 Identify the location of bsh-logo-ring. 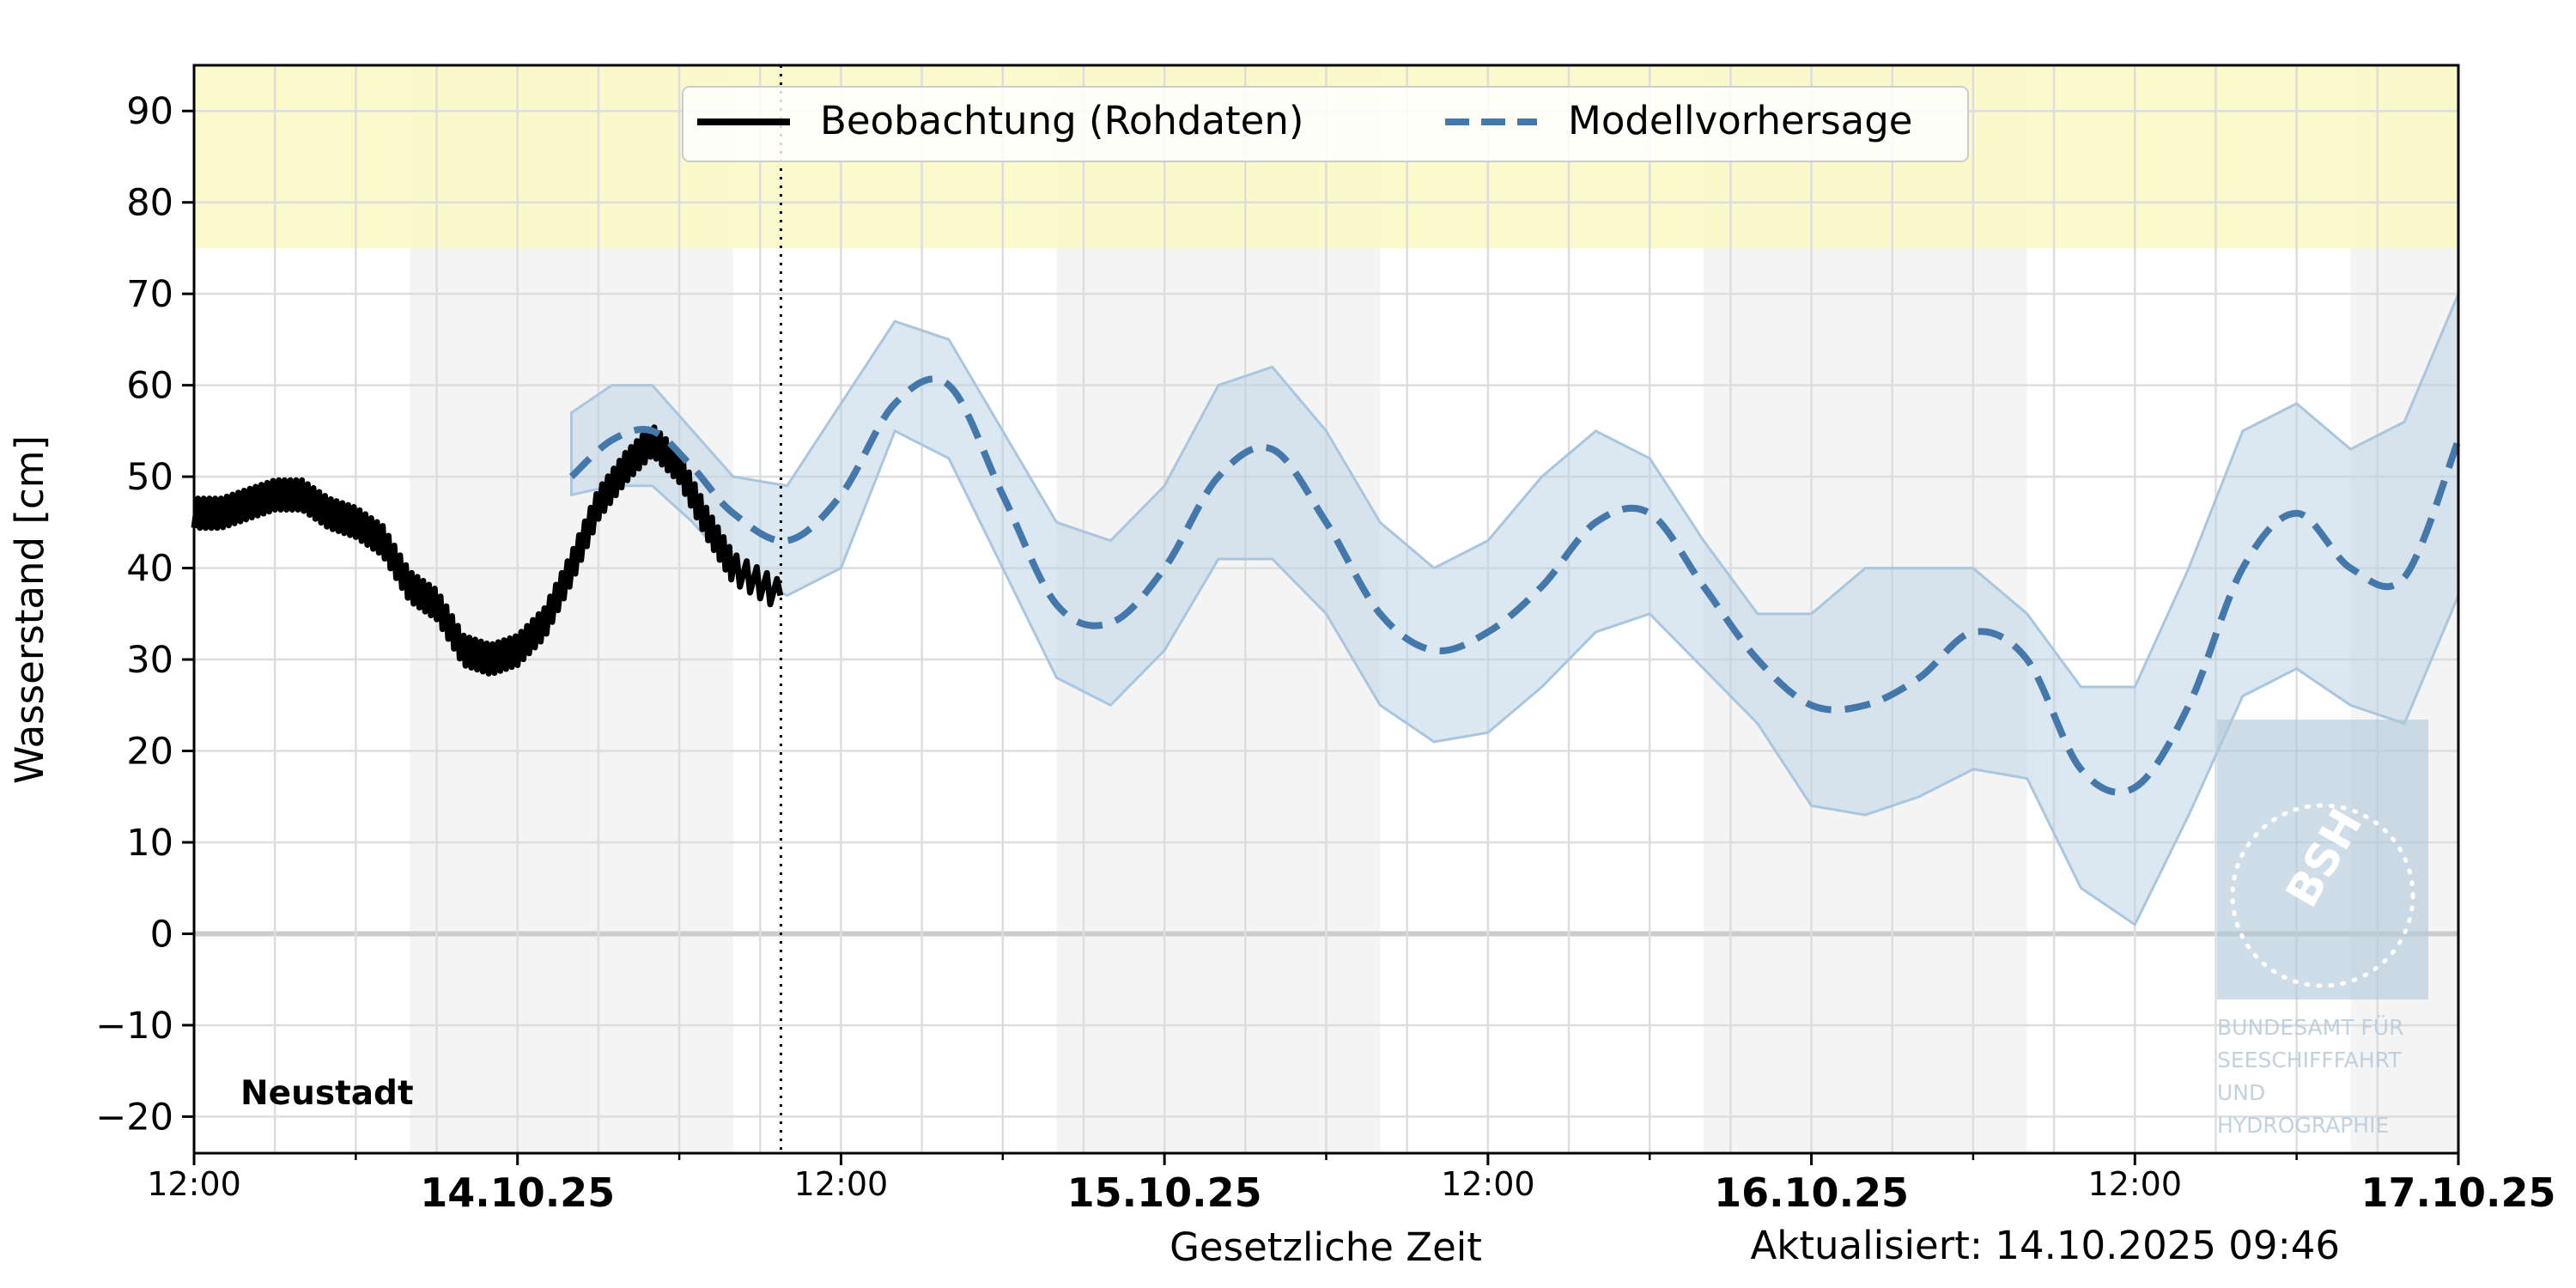
(2323, 896).